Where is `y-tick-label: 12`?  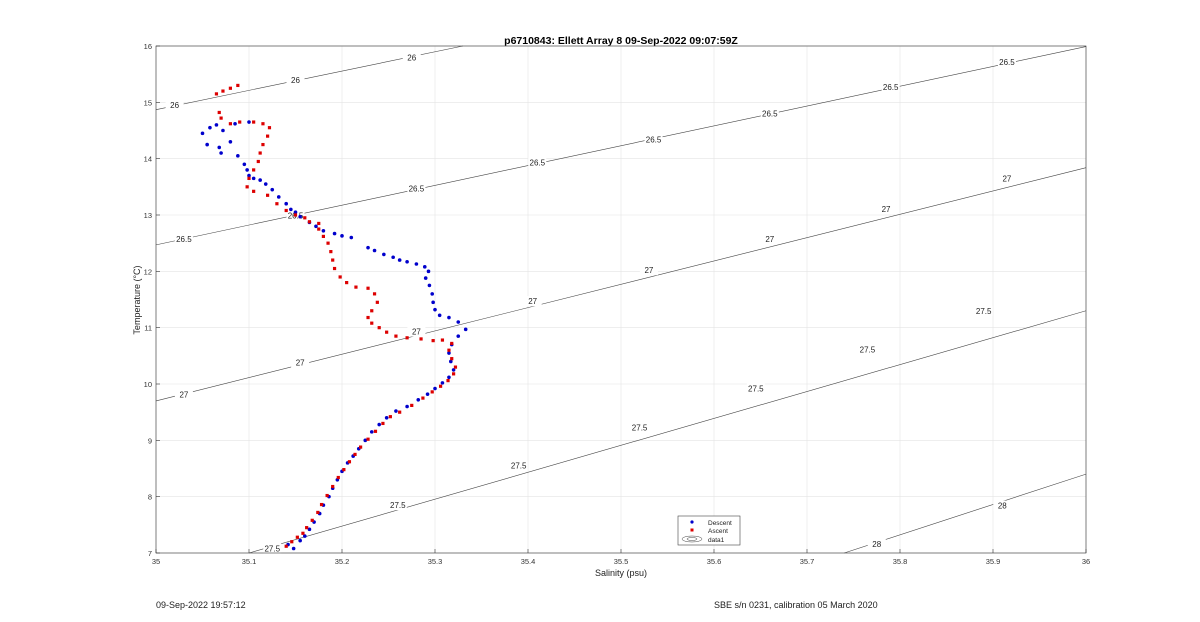
y-tick-label: 12 is located at coordinates (148, 271).